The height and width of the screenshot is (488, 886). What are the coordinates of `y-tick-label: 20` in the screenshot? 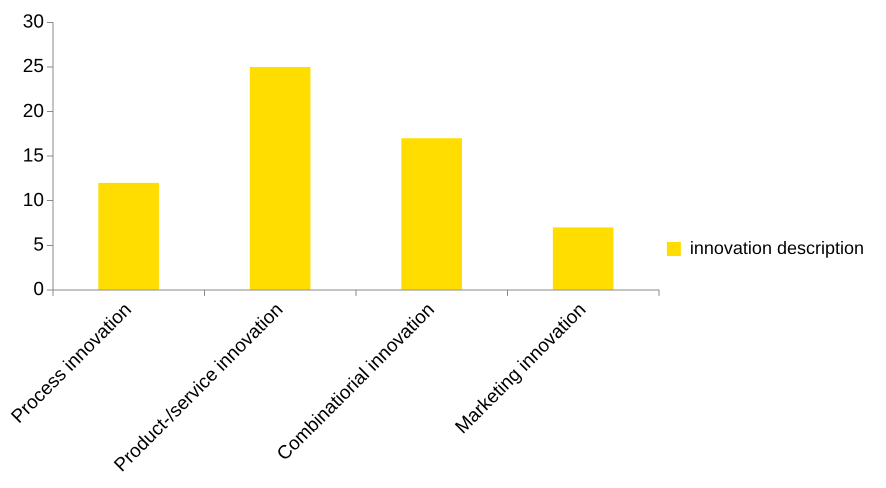 It's located at (33, 111).